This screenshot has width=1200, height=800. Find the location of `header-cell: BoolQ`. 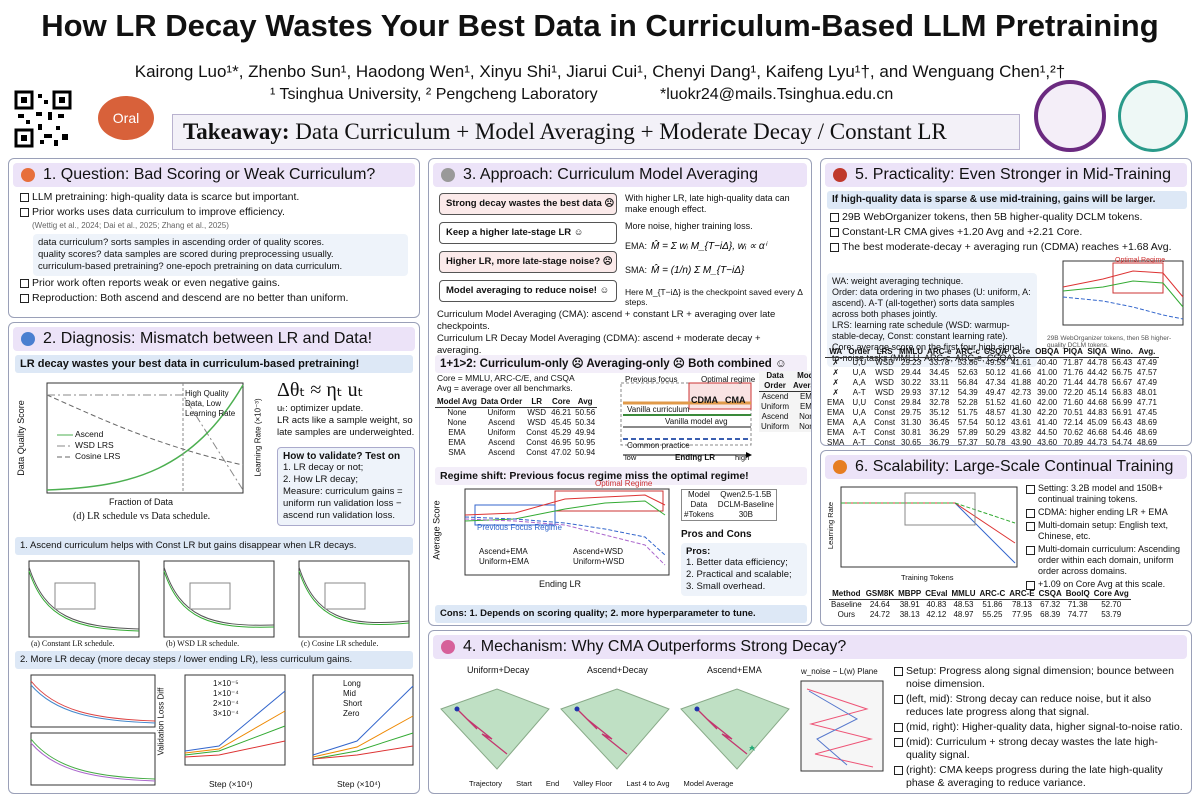

header-cell: BoolQ is located at coordinates (1077, 594).